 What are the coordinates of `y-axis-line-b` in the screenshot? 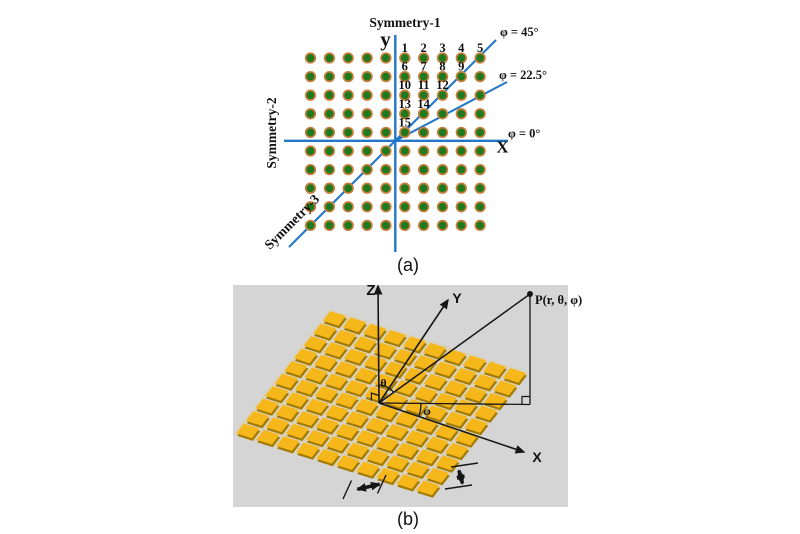 It's located at (413, 351).